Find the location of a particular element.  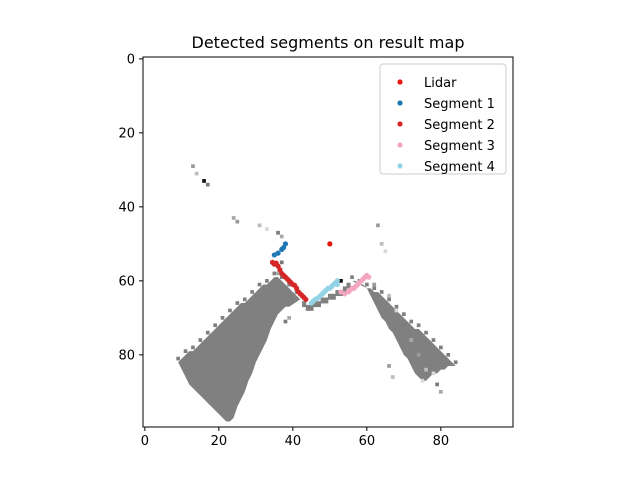

map-right-strip is located at coordinates (404, 330).